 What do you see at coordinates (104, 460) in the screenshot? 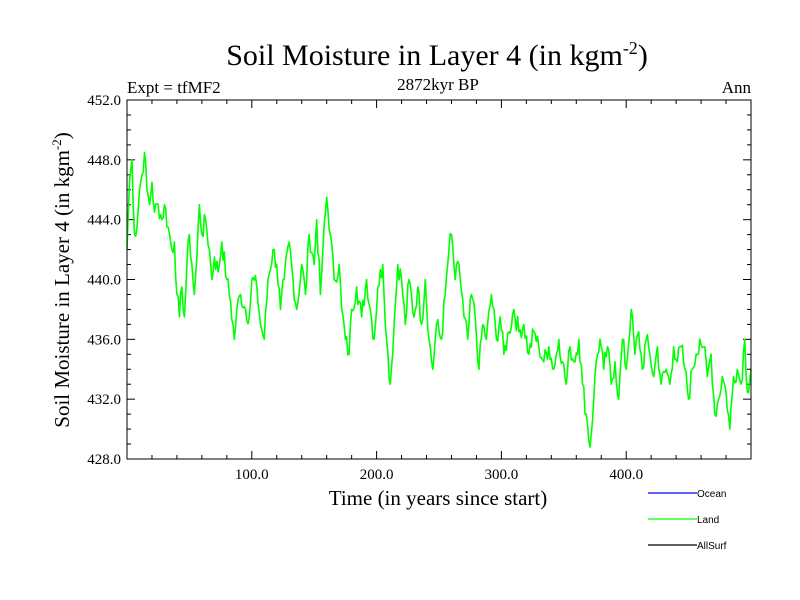
I see `y-tick-label: 428.0` at bounding box center [104, 460].